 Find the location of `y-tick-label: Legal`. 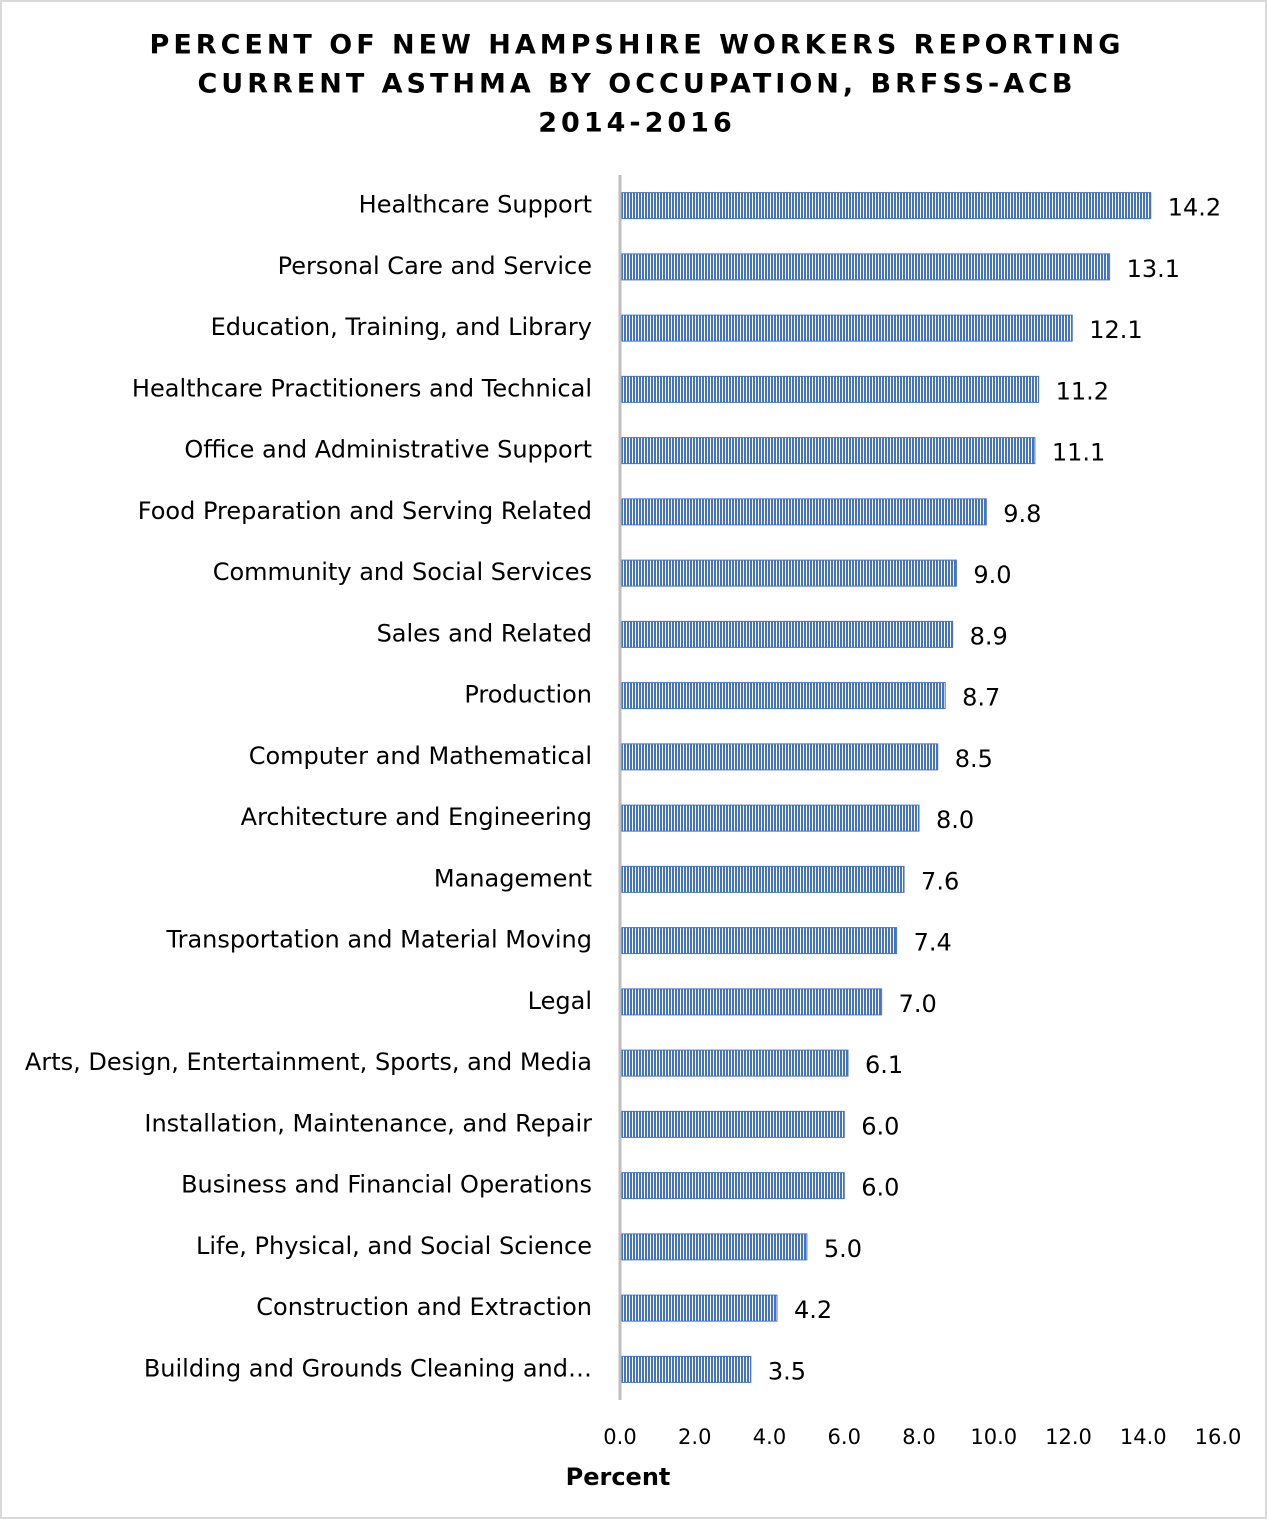

y-tick-label: Legal is located at coordinates (560, 1001).